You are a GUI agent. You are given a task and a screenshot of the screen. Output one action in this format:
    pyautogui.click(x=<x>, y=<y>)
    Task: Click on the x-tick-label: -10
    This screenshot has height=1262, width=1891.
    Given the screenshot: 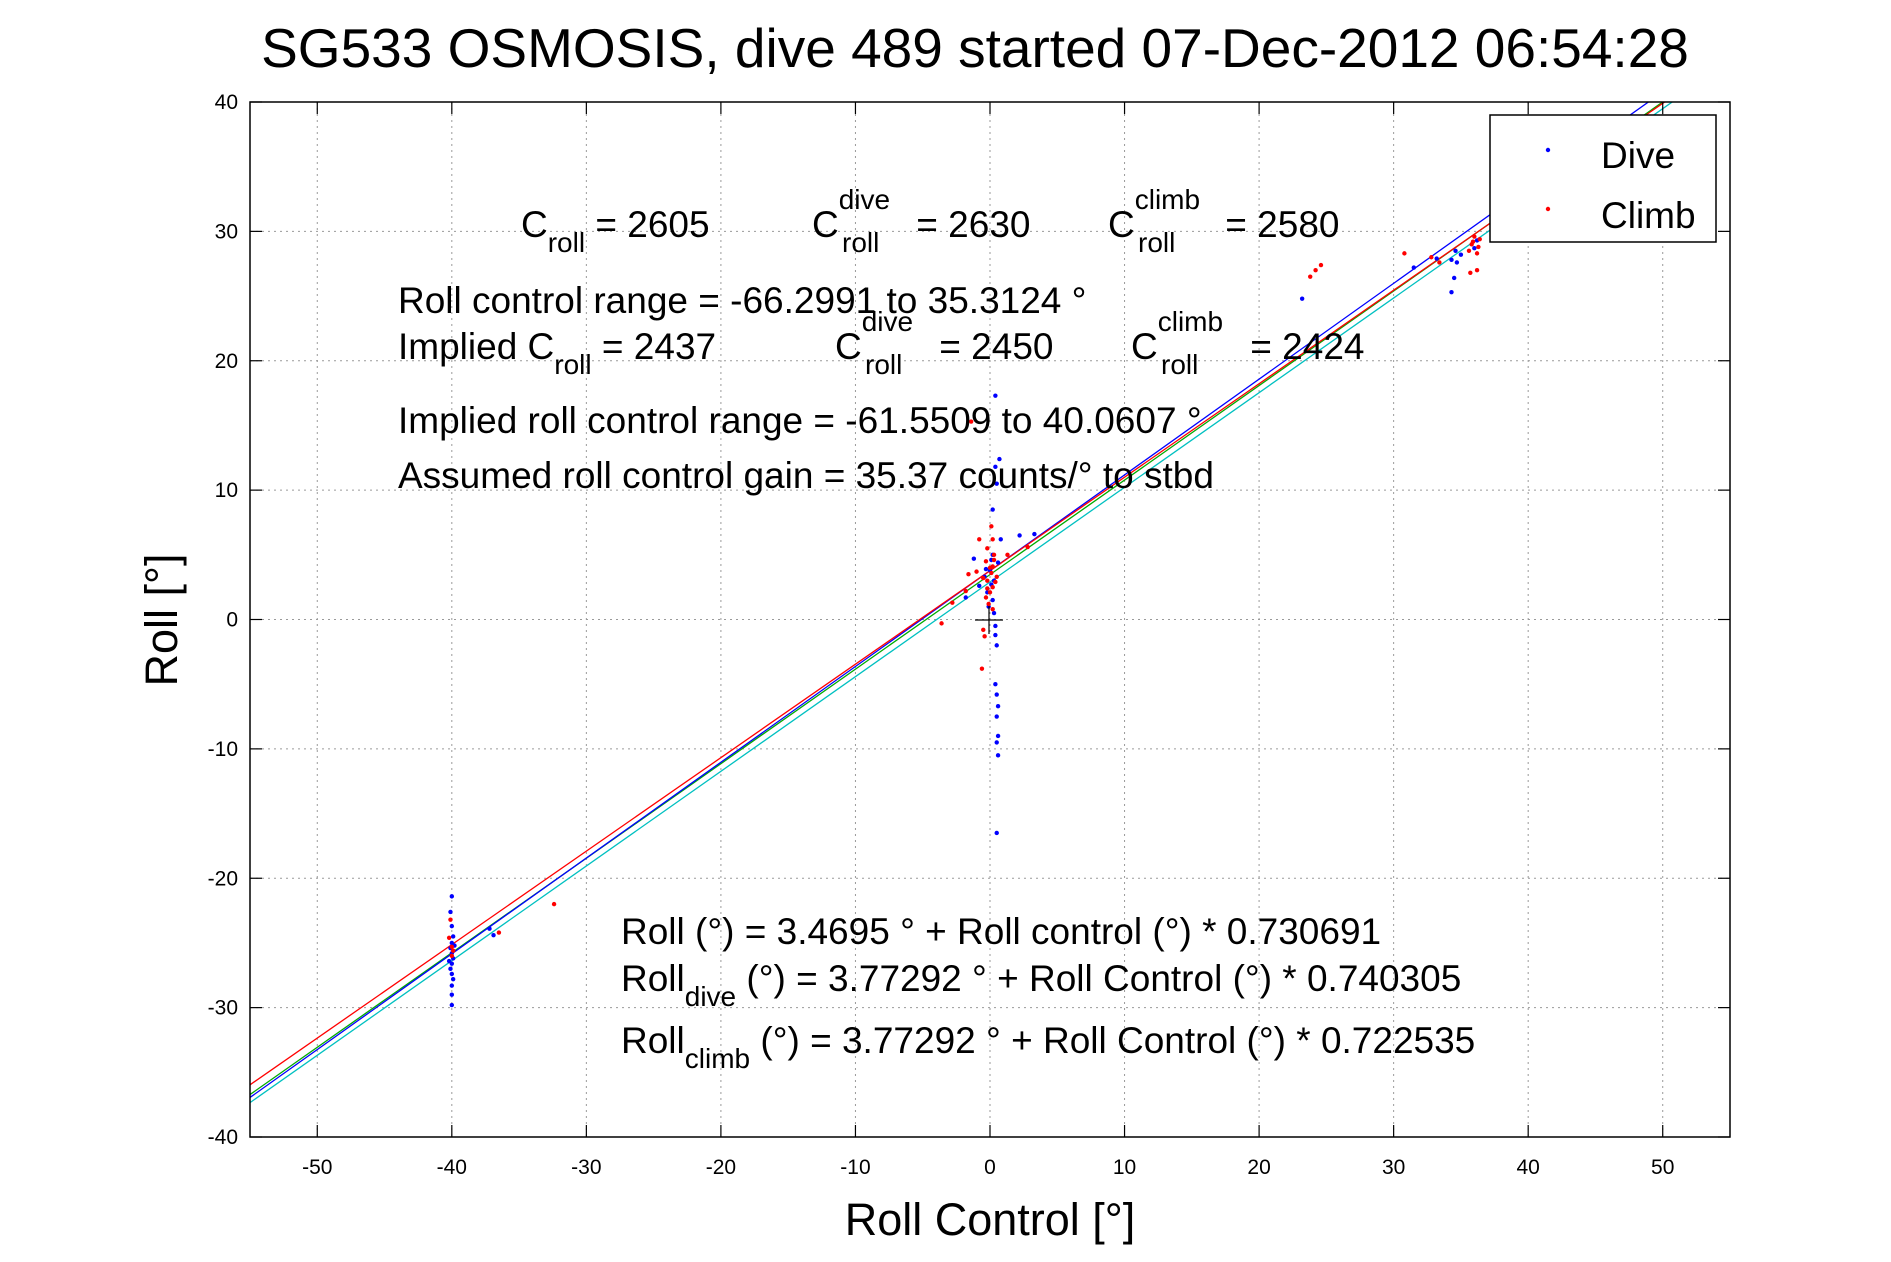 What is the action you would take?
    pyautogui.click(x=855, y=1167)
    